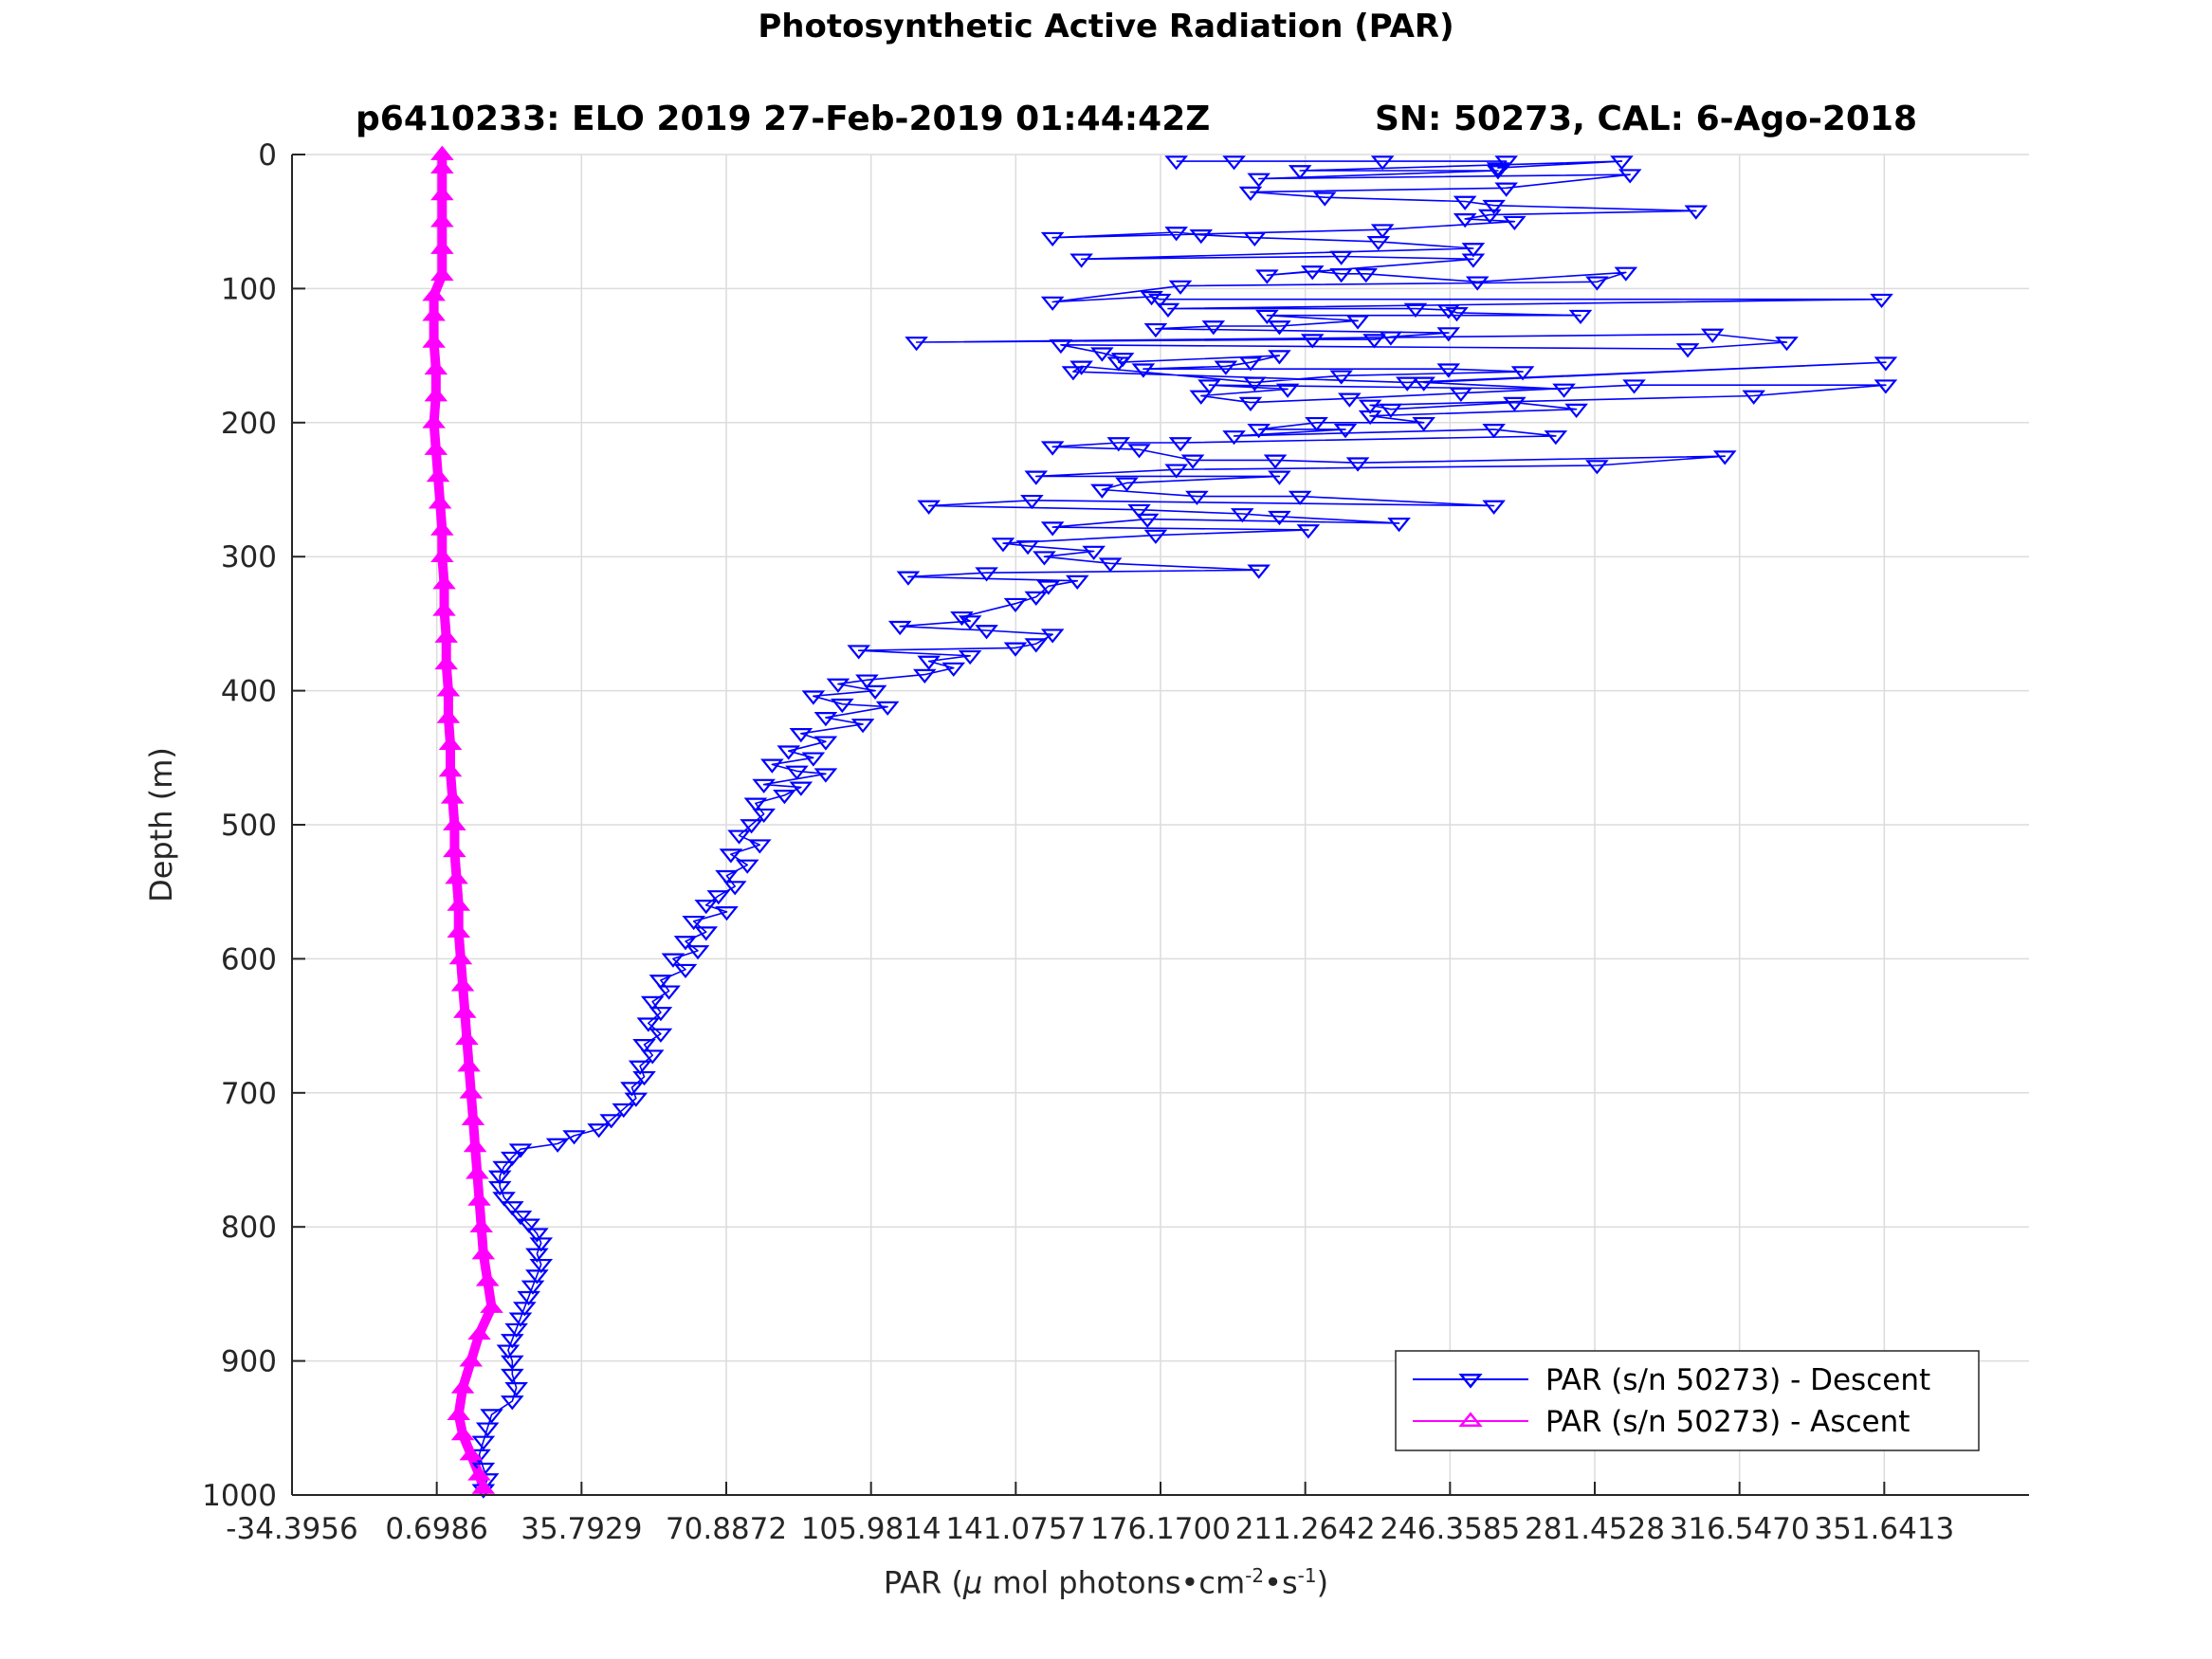  I want to click on x-tick-label: 0.6986, so click(436, 1529).